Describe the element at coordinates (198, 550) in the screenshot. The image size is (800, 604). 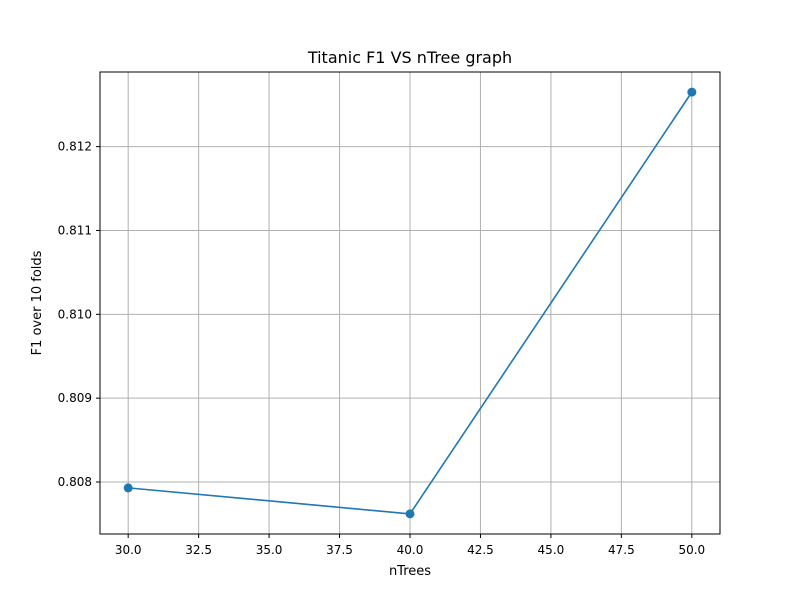
I see `x-tick-label: 32.5` at that location.